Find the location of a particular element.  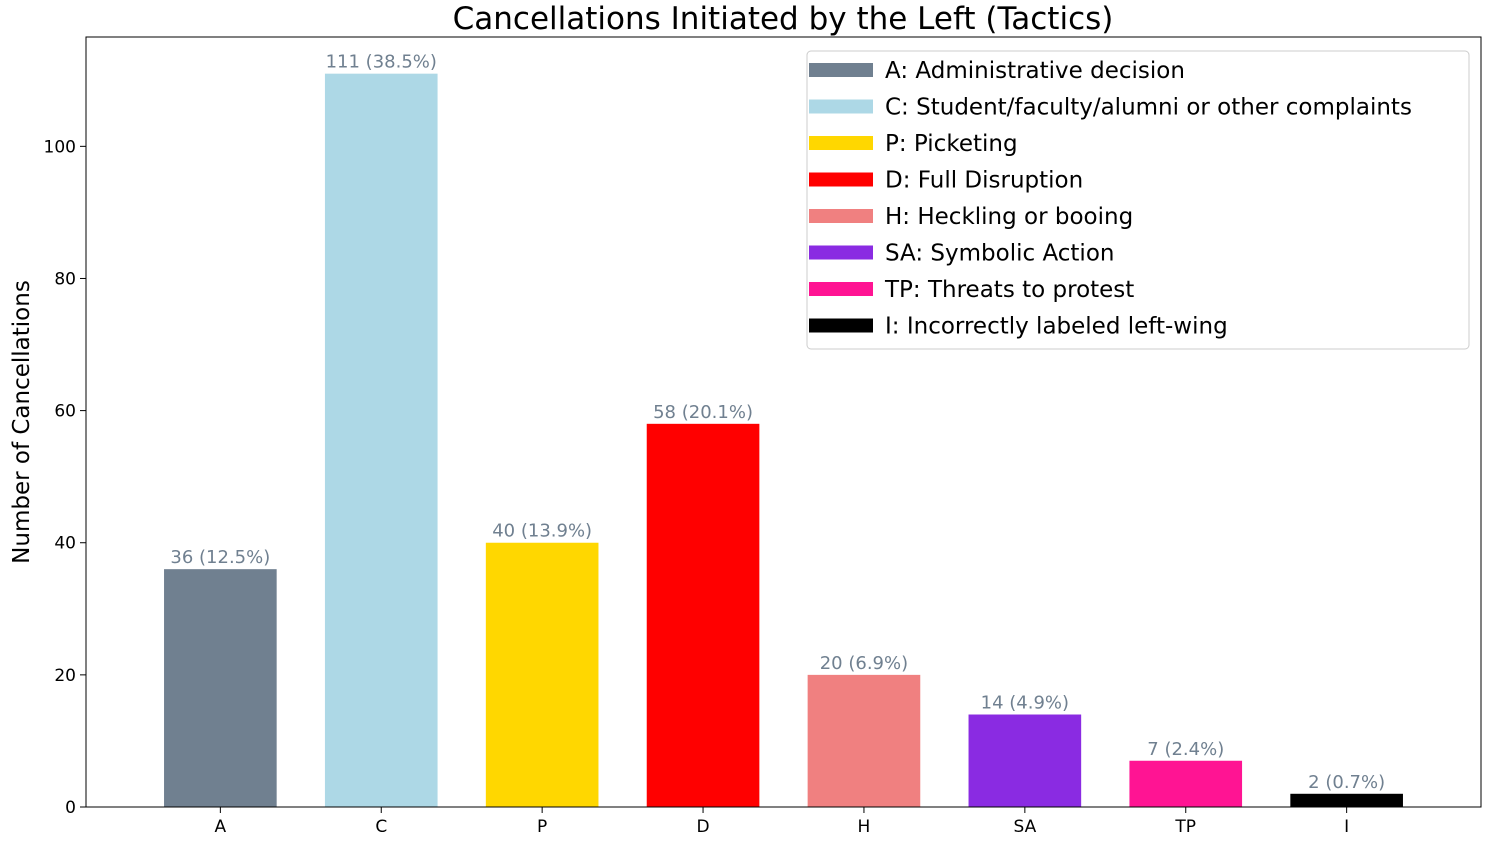

x-tick-label: H is located at coordinates (864, 827).